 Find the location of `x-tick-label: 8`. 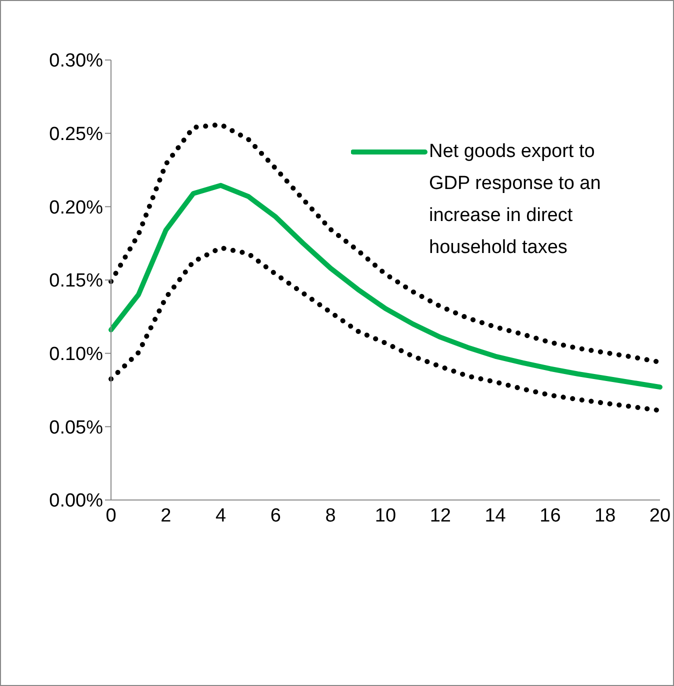

x-tick-label: 8 is located at coordinates (330, 515).